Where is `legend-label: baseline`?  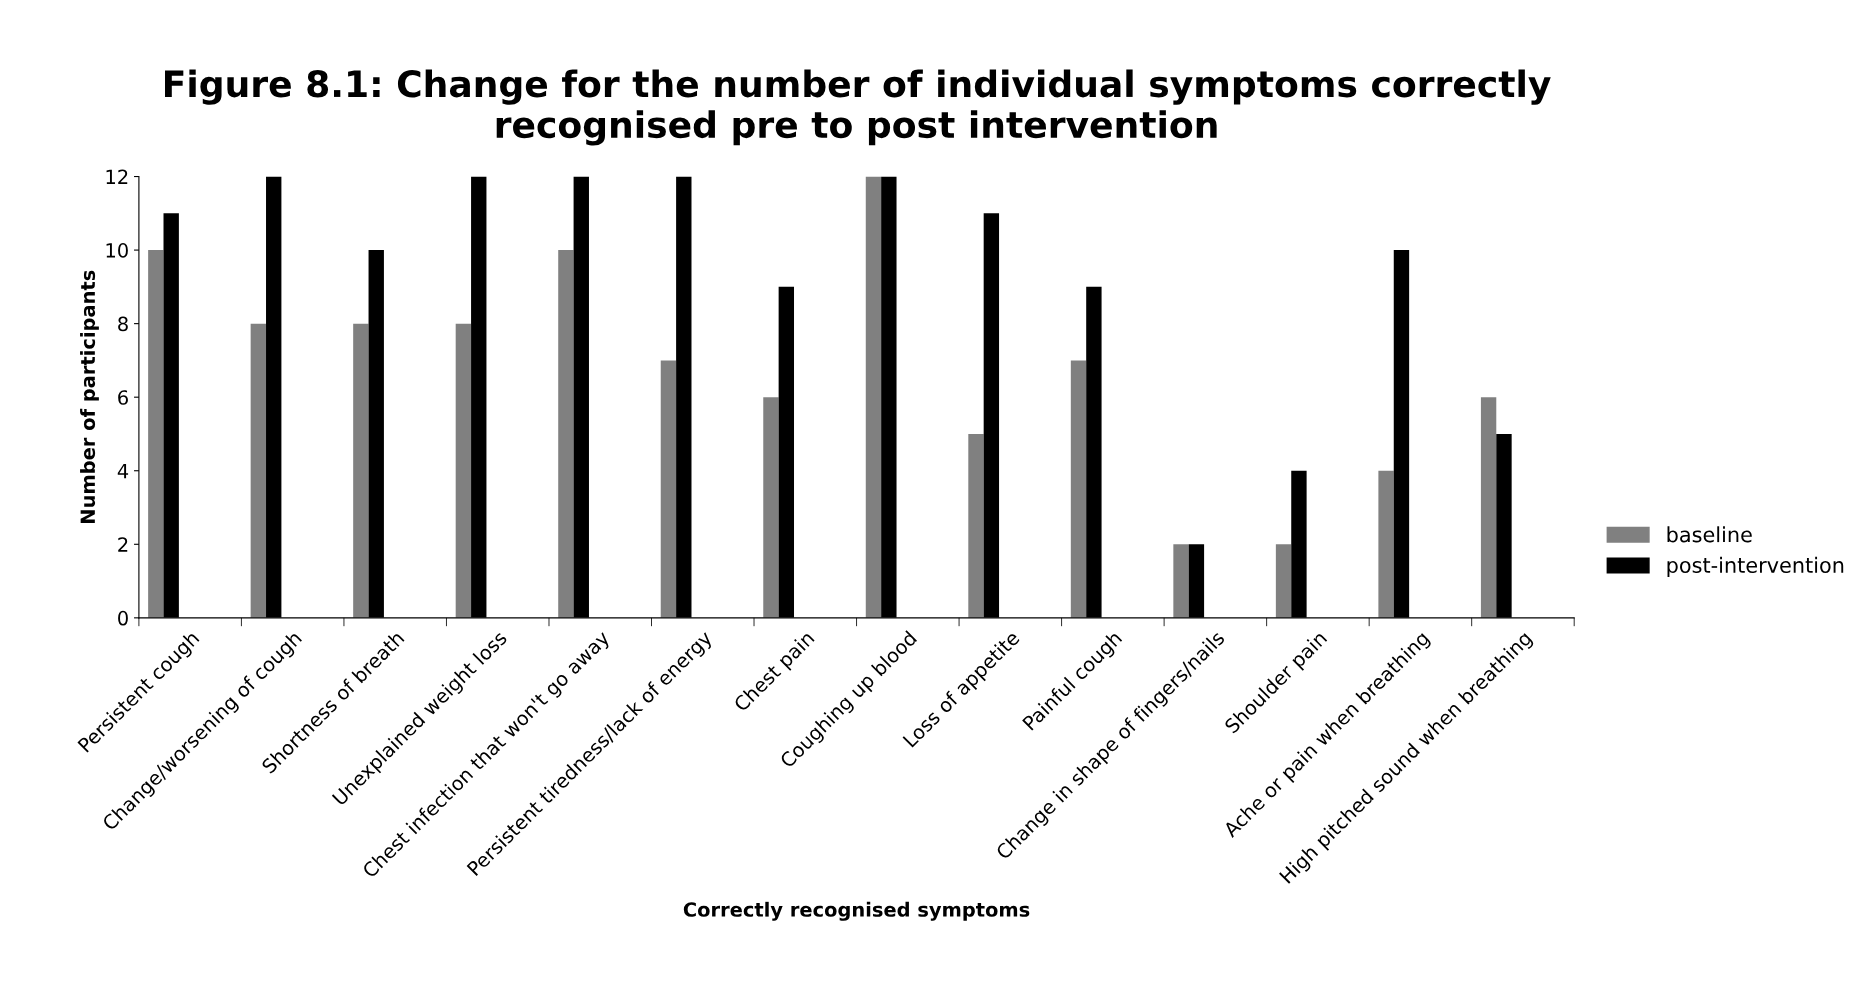 legend-label: baseline is located at coordinates (1709, 534).